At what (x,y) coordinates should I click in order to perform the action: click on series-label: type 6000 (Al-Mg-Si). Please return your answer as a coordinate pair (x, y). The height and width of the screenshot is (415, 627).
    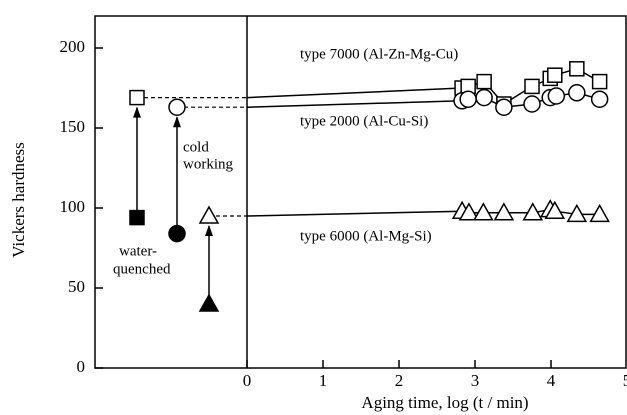
    Looking at the image, I should click on (366, 236).